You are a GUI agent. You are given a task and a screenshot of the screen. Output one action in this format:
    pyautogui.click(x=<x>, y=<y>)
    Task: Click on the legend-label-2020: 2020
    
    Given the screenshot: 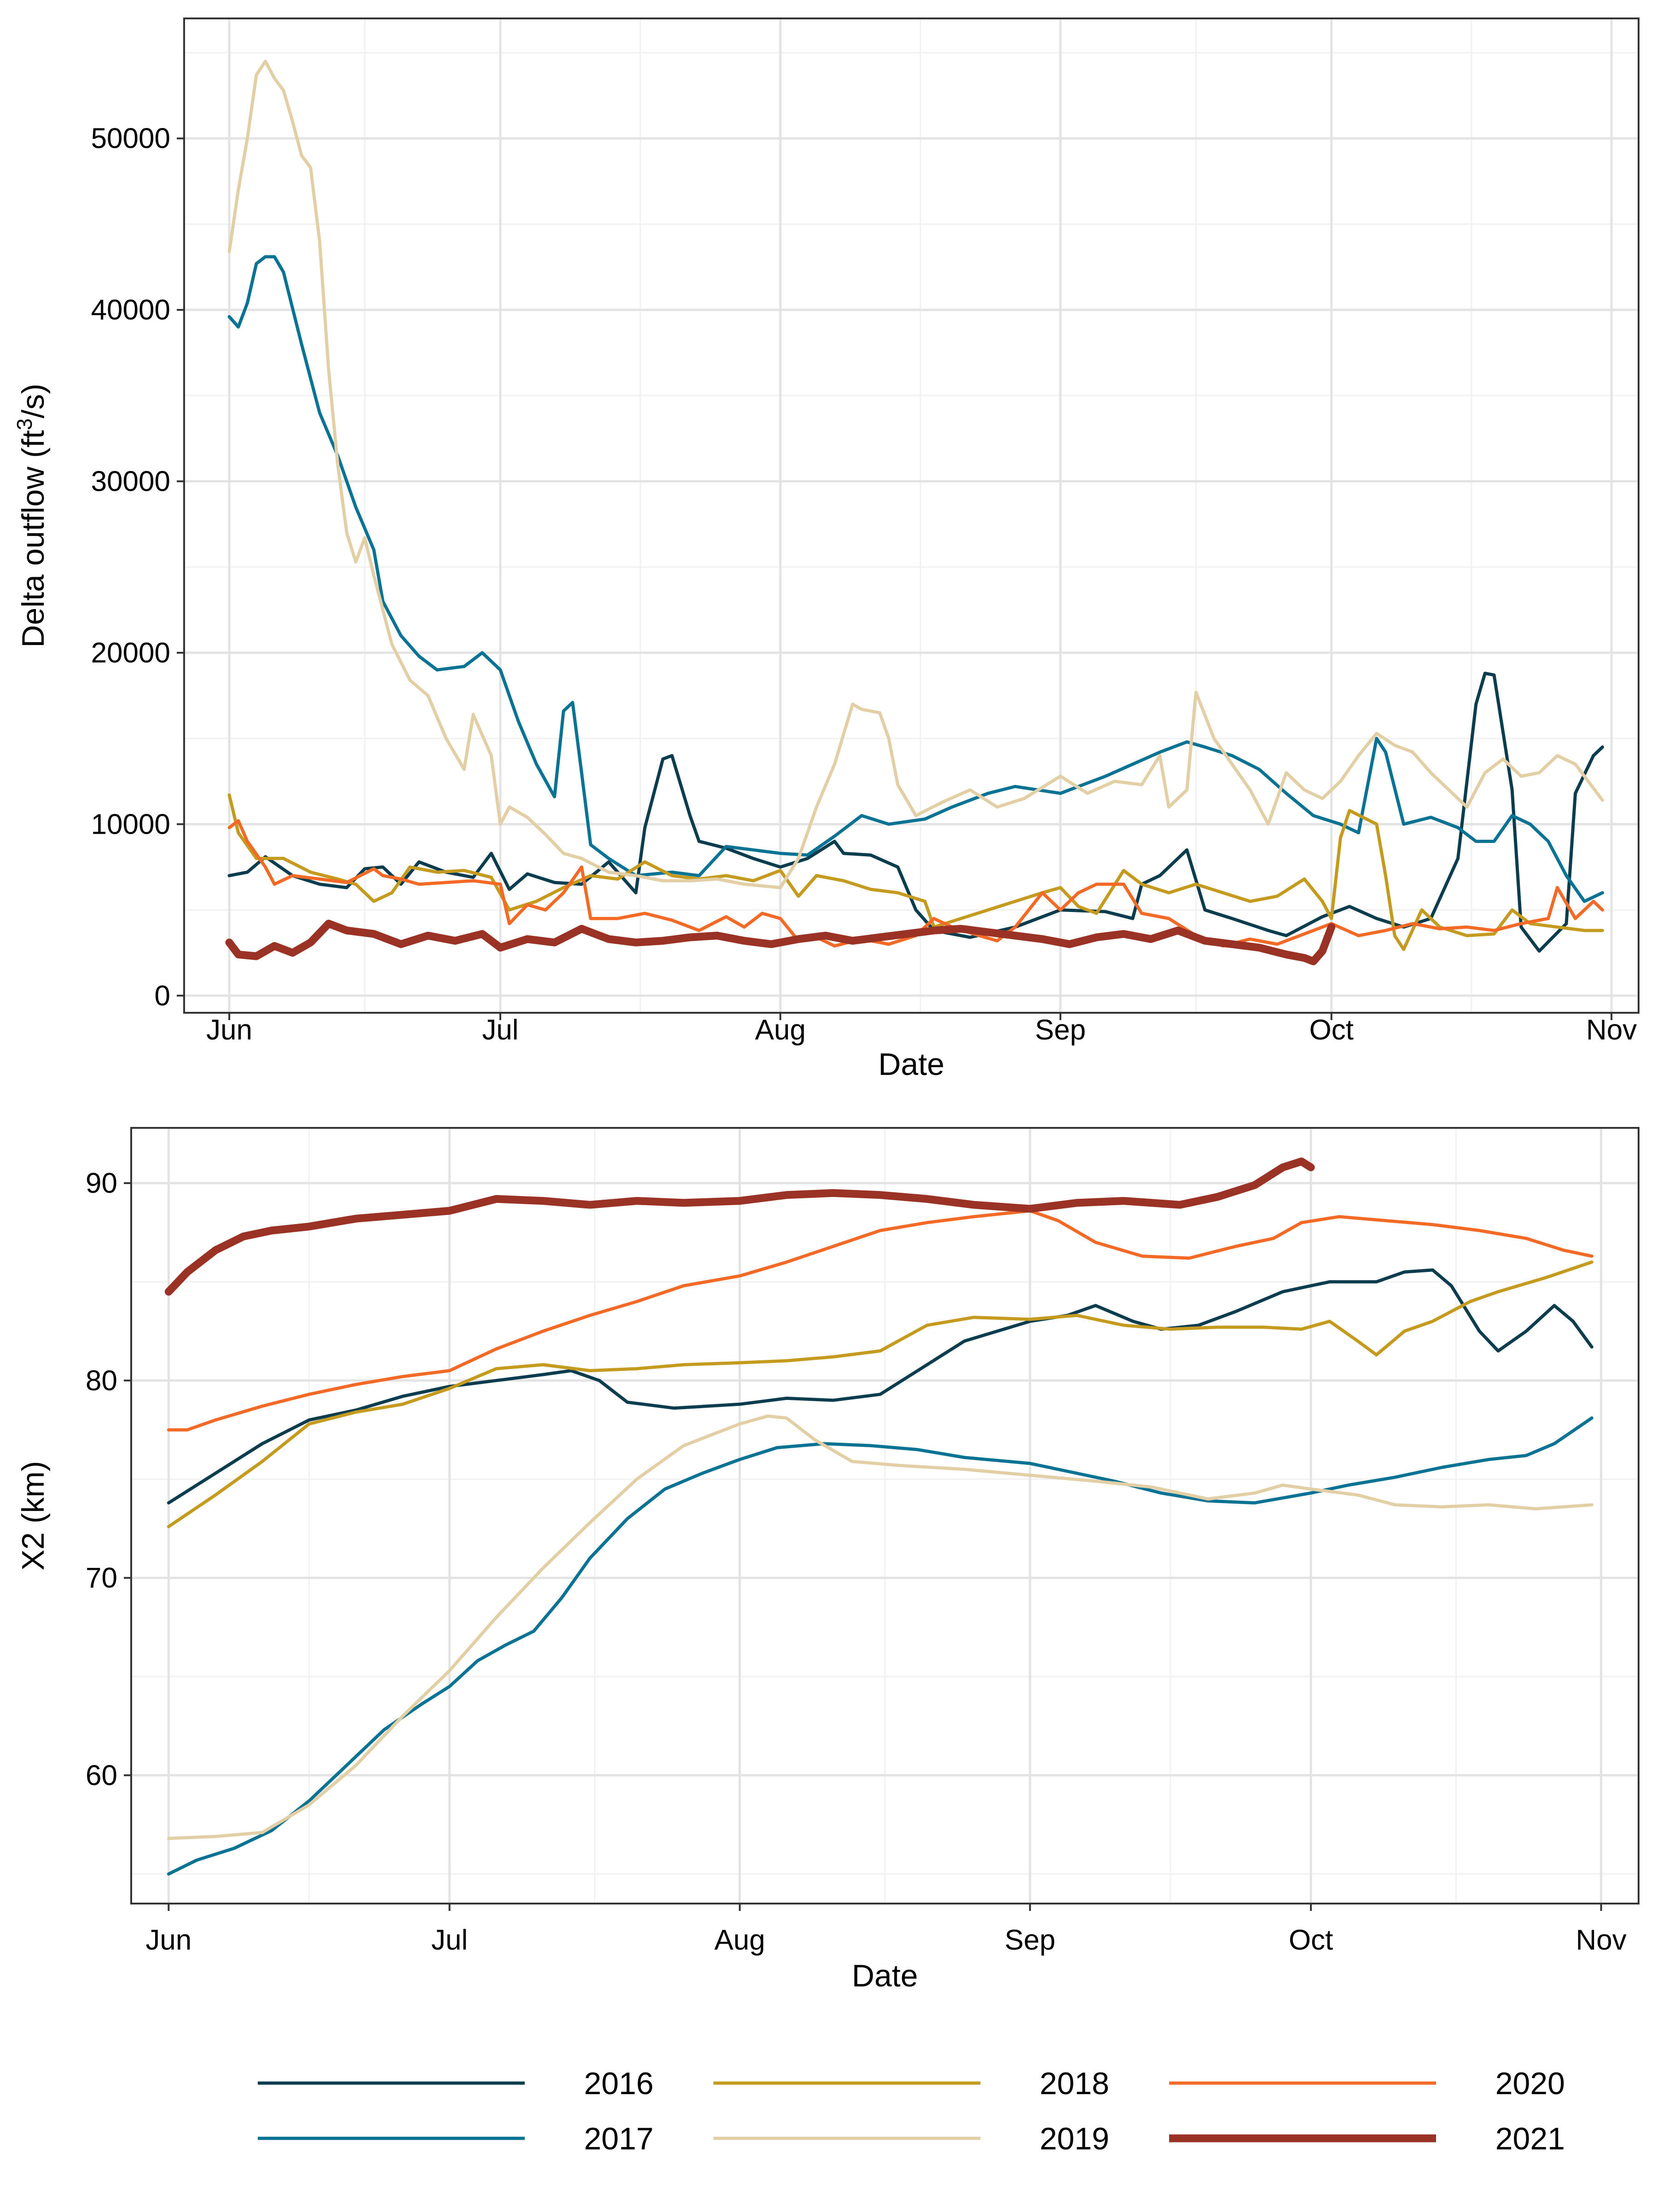 What is the action you would take?
    pyautogui.click(x=1530, y=2083)
    